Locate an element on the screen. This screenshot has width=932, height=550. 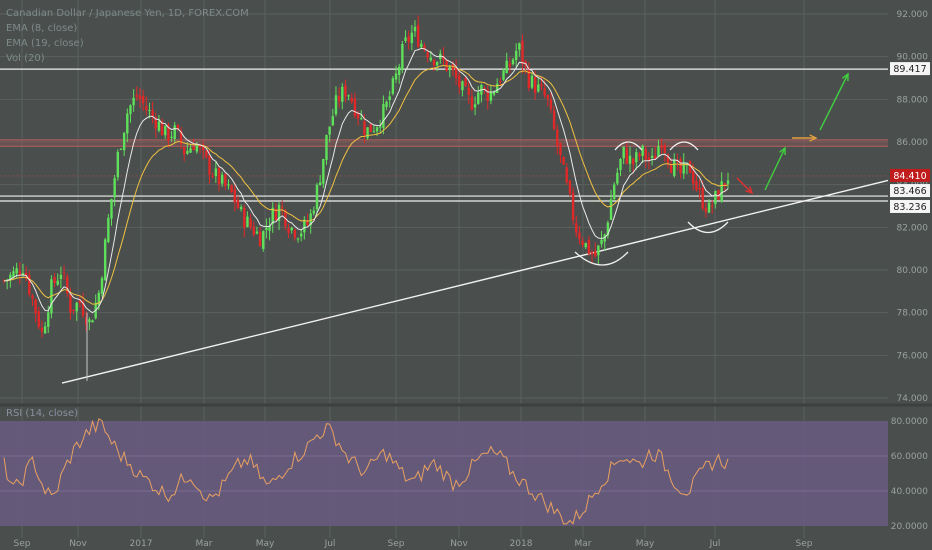
y-tick-label: 78.000 is located at coordinates (913, 314).